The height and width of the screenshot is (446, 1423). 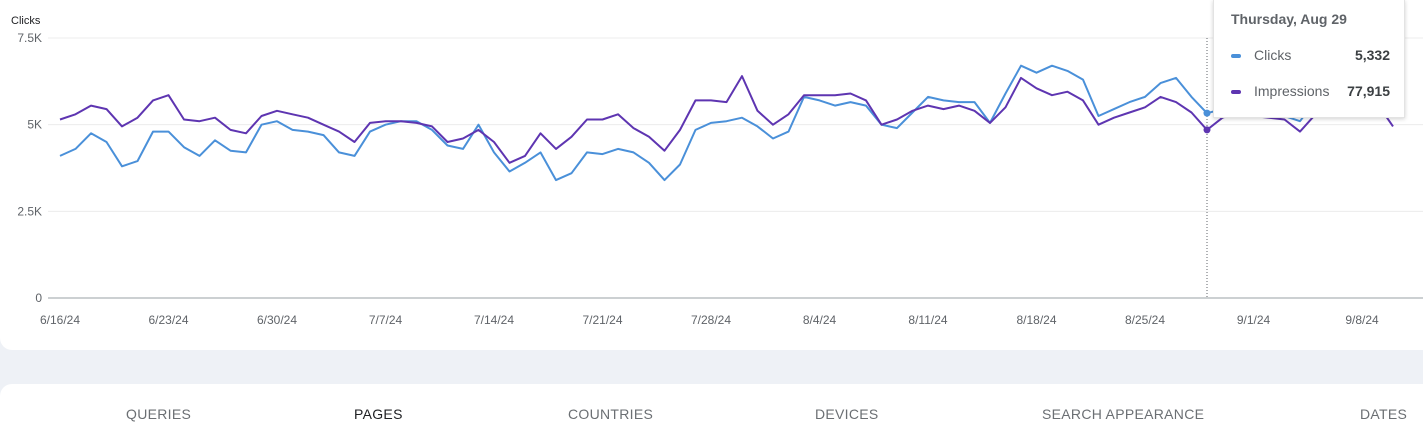 What do you see at coordinates (927, 320) in the screenshot?
I see `x-tick-label: 8/11/24` at bounding box center [927, 320].